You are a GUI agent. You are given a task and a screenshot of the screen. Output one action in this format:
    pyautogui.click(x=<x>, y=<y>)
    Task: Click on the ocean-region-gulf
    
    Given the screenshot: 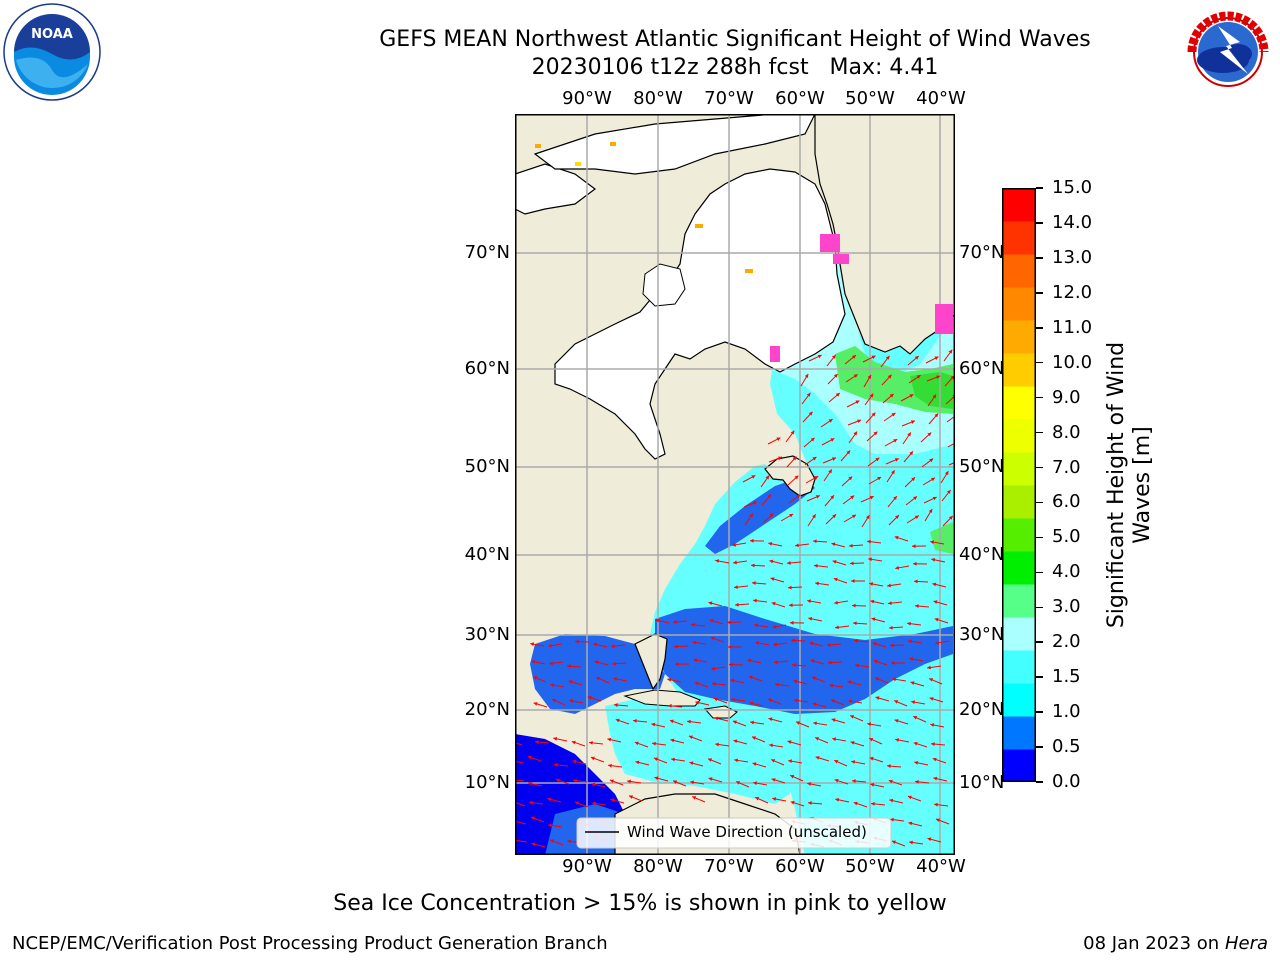 What is the action you would take?
    pyautogui.click(x=597, y=674)
    